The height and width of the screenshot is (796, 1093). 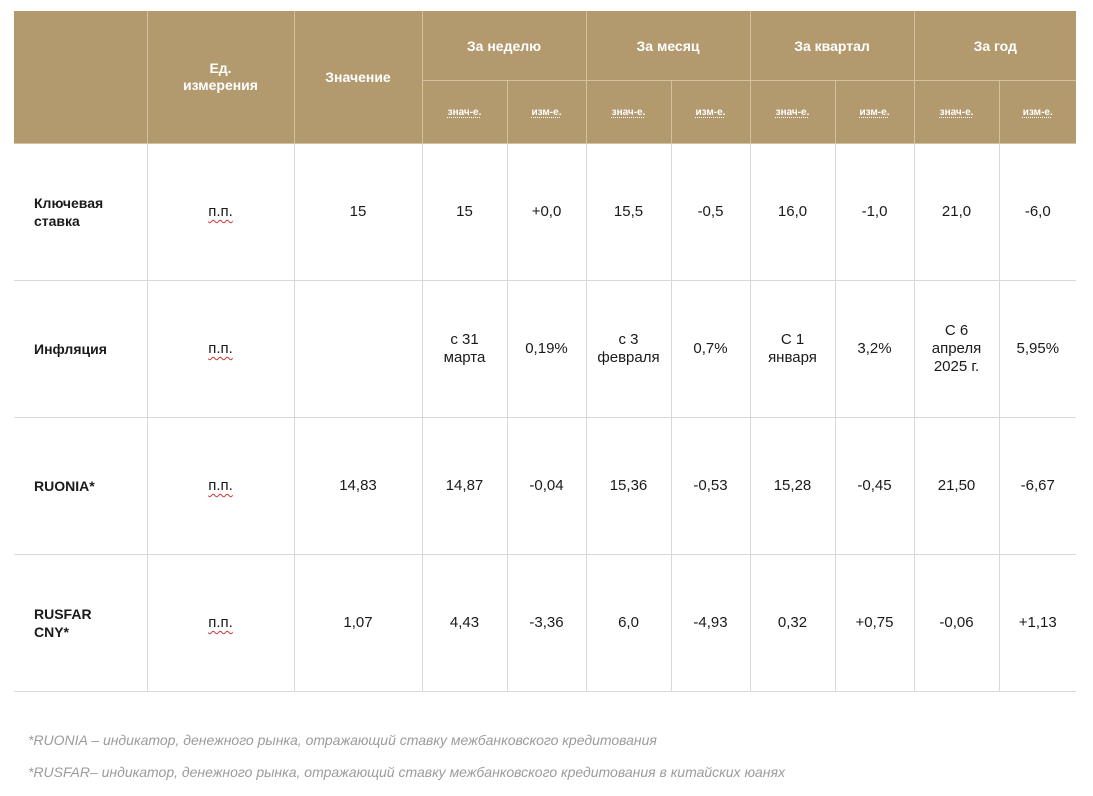 What do you see at coordinates (957, 349) in the screenshot?
I see `cell-year-value: С 6 апреля 2025 г.` at bounding box center [957, 349].